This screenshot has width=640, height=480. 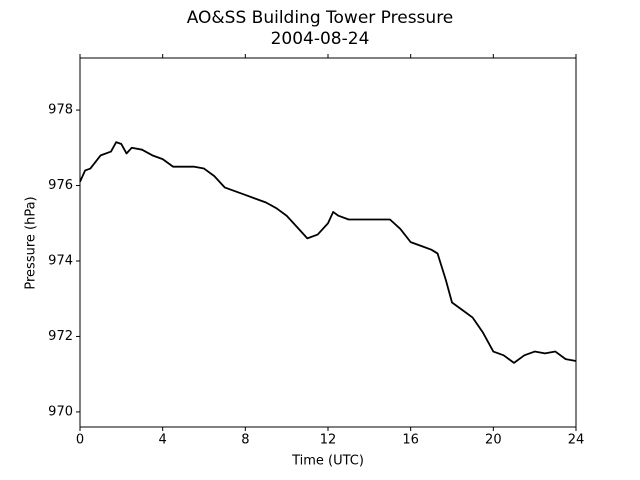 I want to click on x-tick-label: 20, so click(x=493, y=440).